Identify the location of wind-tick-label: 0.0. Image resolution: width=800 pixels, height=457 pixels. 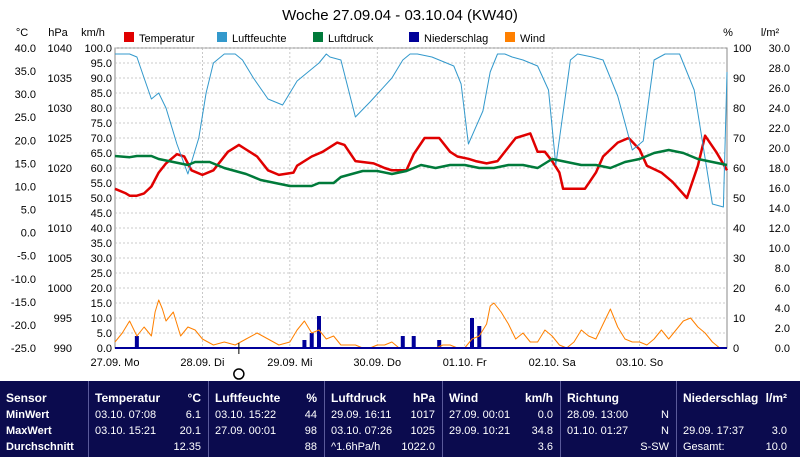
(104, 349).